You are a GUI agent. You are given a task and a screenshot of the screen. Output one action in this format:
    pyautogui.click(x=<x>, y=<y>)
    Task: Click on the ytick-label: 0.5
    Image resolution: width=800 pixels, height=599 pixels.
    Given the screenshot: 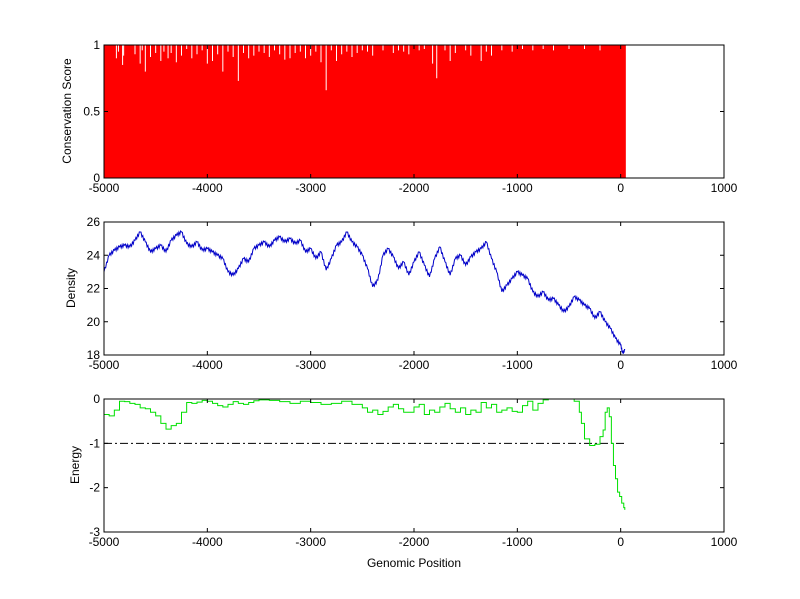 What is the action you would take?
    pyautogui.click(x=91, y=112)
    